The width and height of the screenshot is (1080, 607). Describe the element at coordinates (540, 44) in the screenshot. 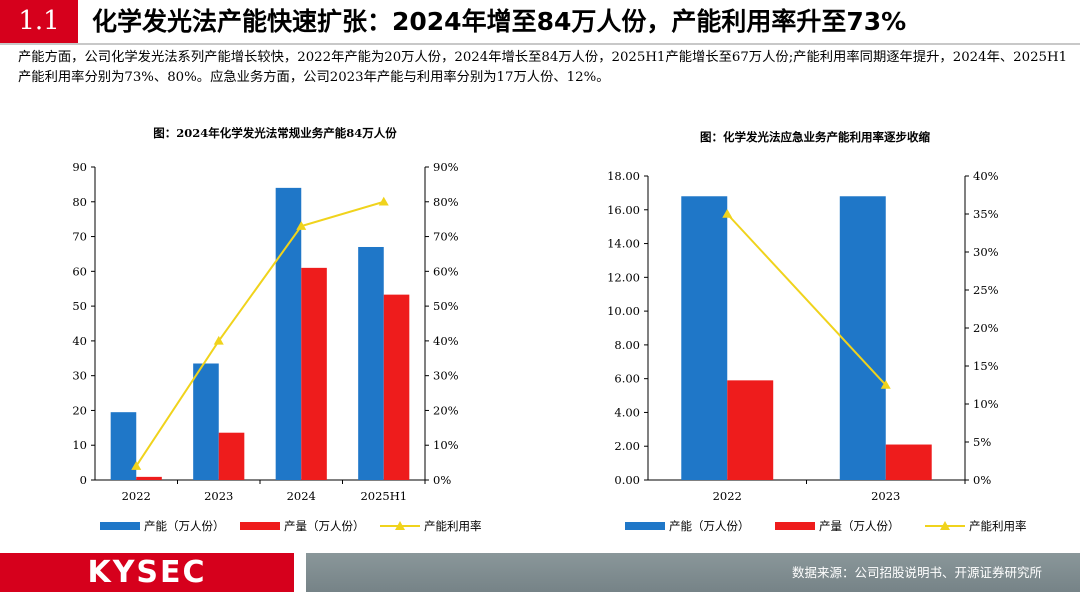

I see `title-divider` at that location.